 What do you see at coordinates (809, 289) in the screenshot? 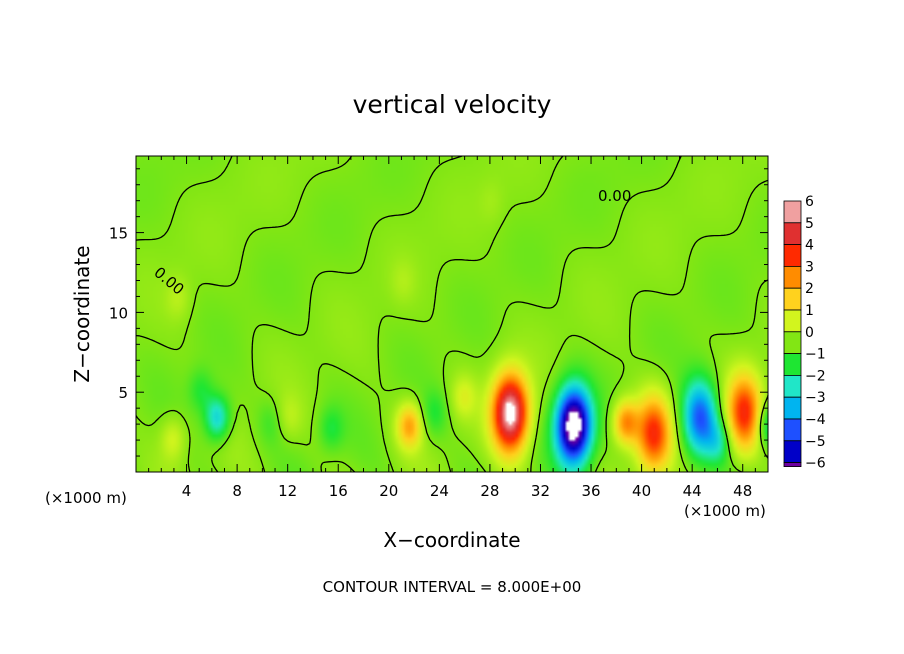
I see `colorbar-label: 2` at bounding box center [809, 289].